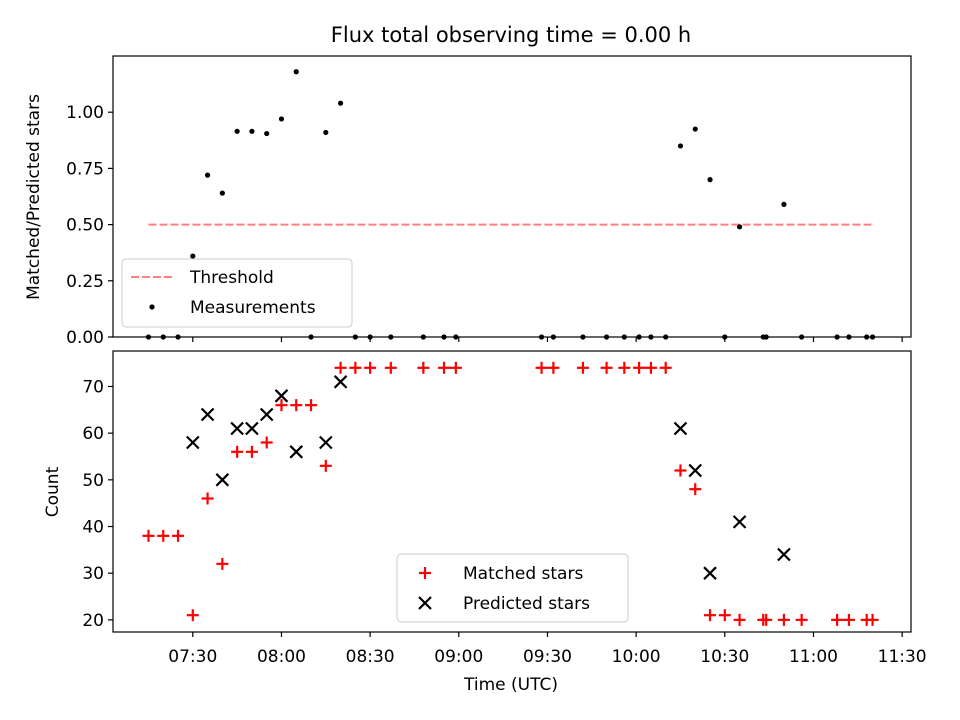 Image resolution: width=960 pixels, height=720 pixels. What do you see at coordinates (85, 338) in the screenshot?
I see `top-y-tick-label-0: 0.00` at bounding box center [85, 338].